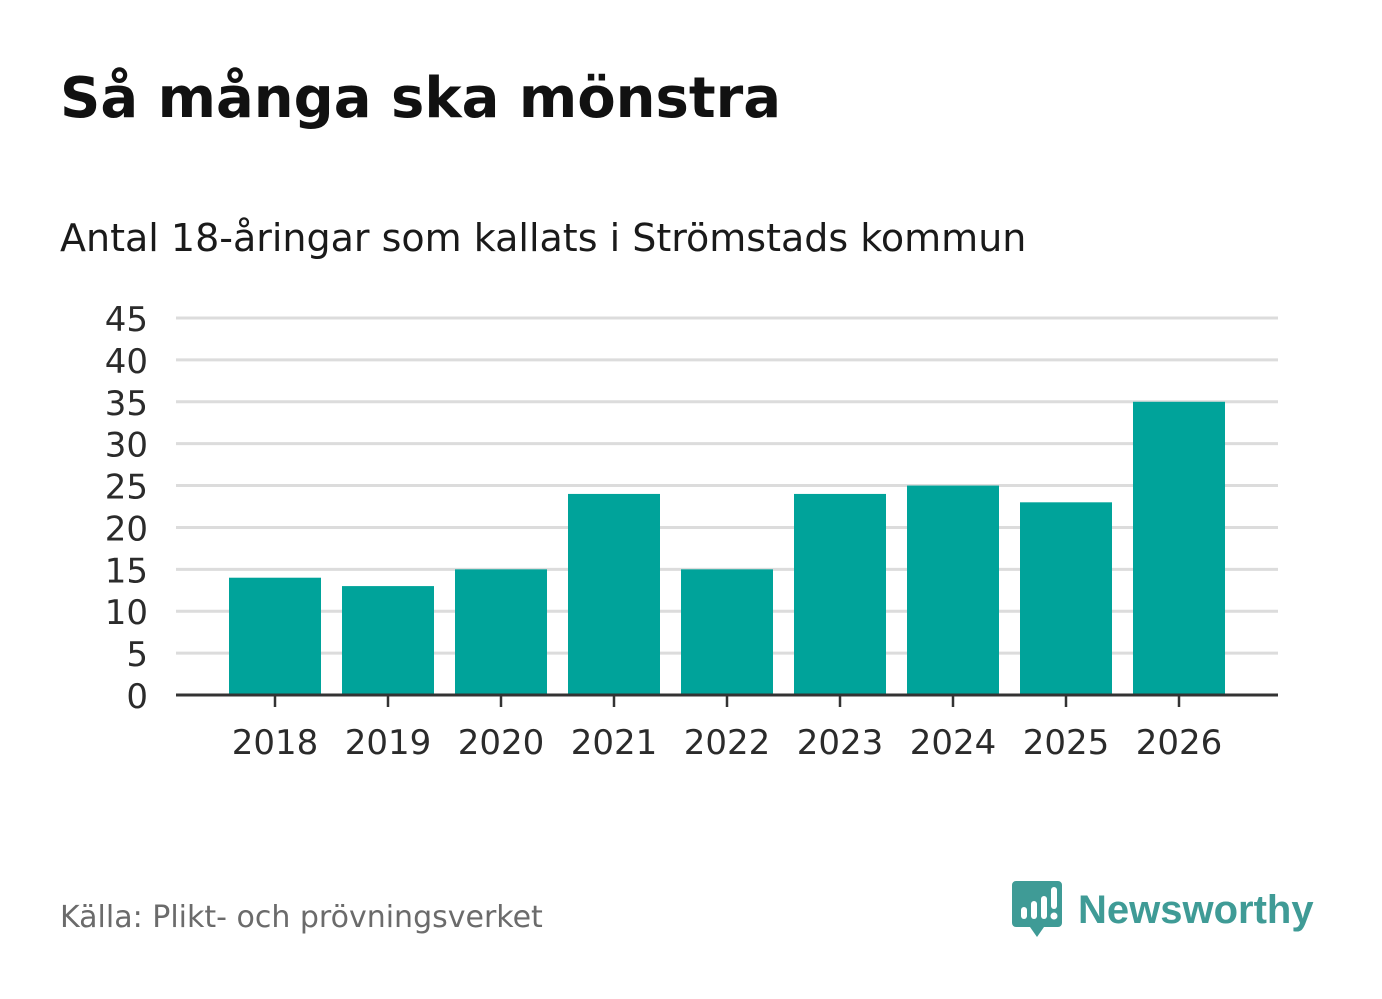 Image resolution: width=1382 pixels, height=999 pixels. What do you see at coordinates (1196, 909) in the screenshot?
I see `brand-name: Newsworthy` at bounding box center [1196, 909].